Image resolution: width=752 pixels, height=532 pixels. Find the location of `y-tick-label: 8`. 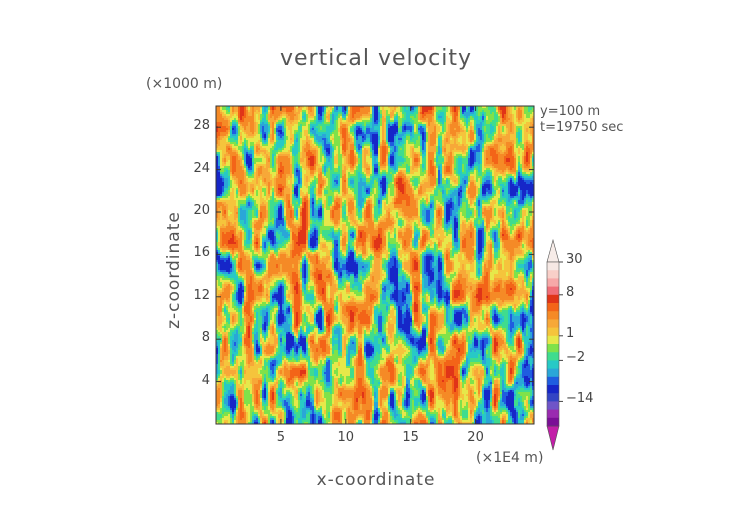

y-tick-label: 8 is located at coordinates (205, 338).